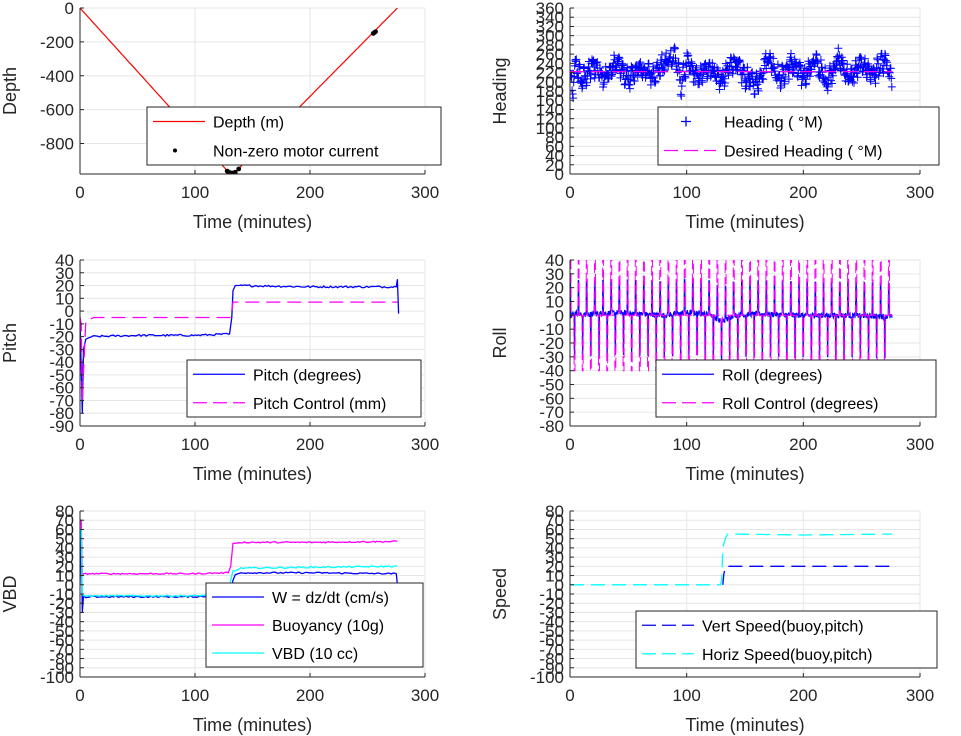 Image resolution: width=961 pixels, height=736 pixels. I want to click on legend-label-3-1: Roll Control (degrees), so click(800, 404).